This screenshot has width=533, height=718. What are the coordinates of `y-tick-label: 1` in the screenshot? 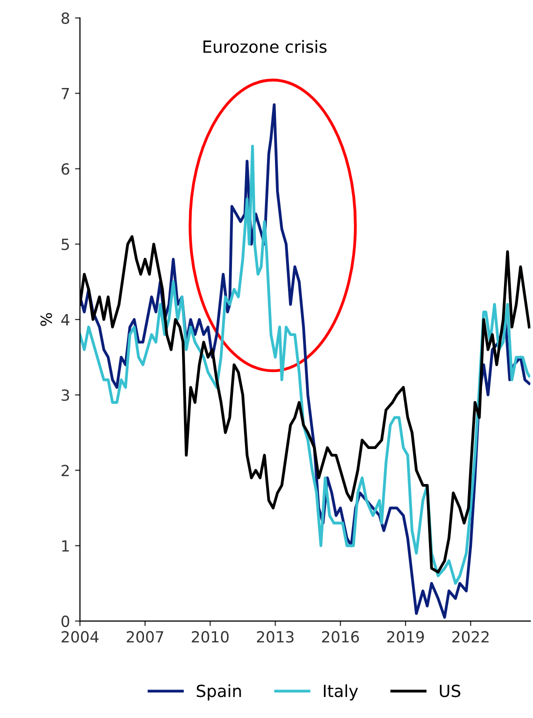 It's located at (65, 546).